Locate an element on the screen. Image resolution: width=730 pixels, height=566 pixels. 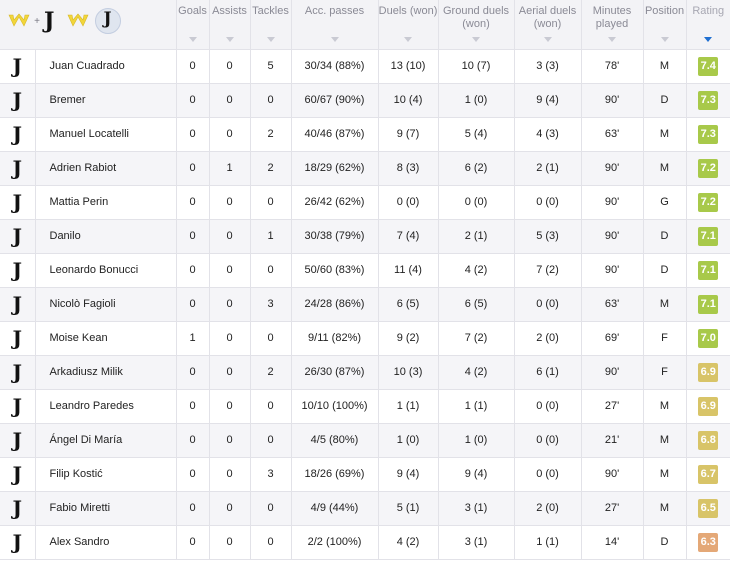
column-header-acc-passes: Acc. passes is located at coordinates (334, 25).